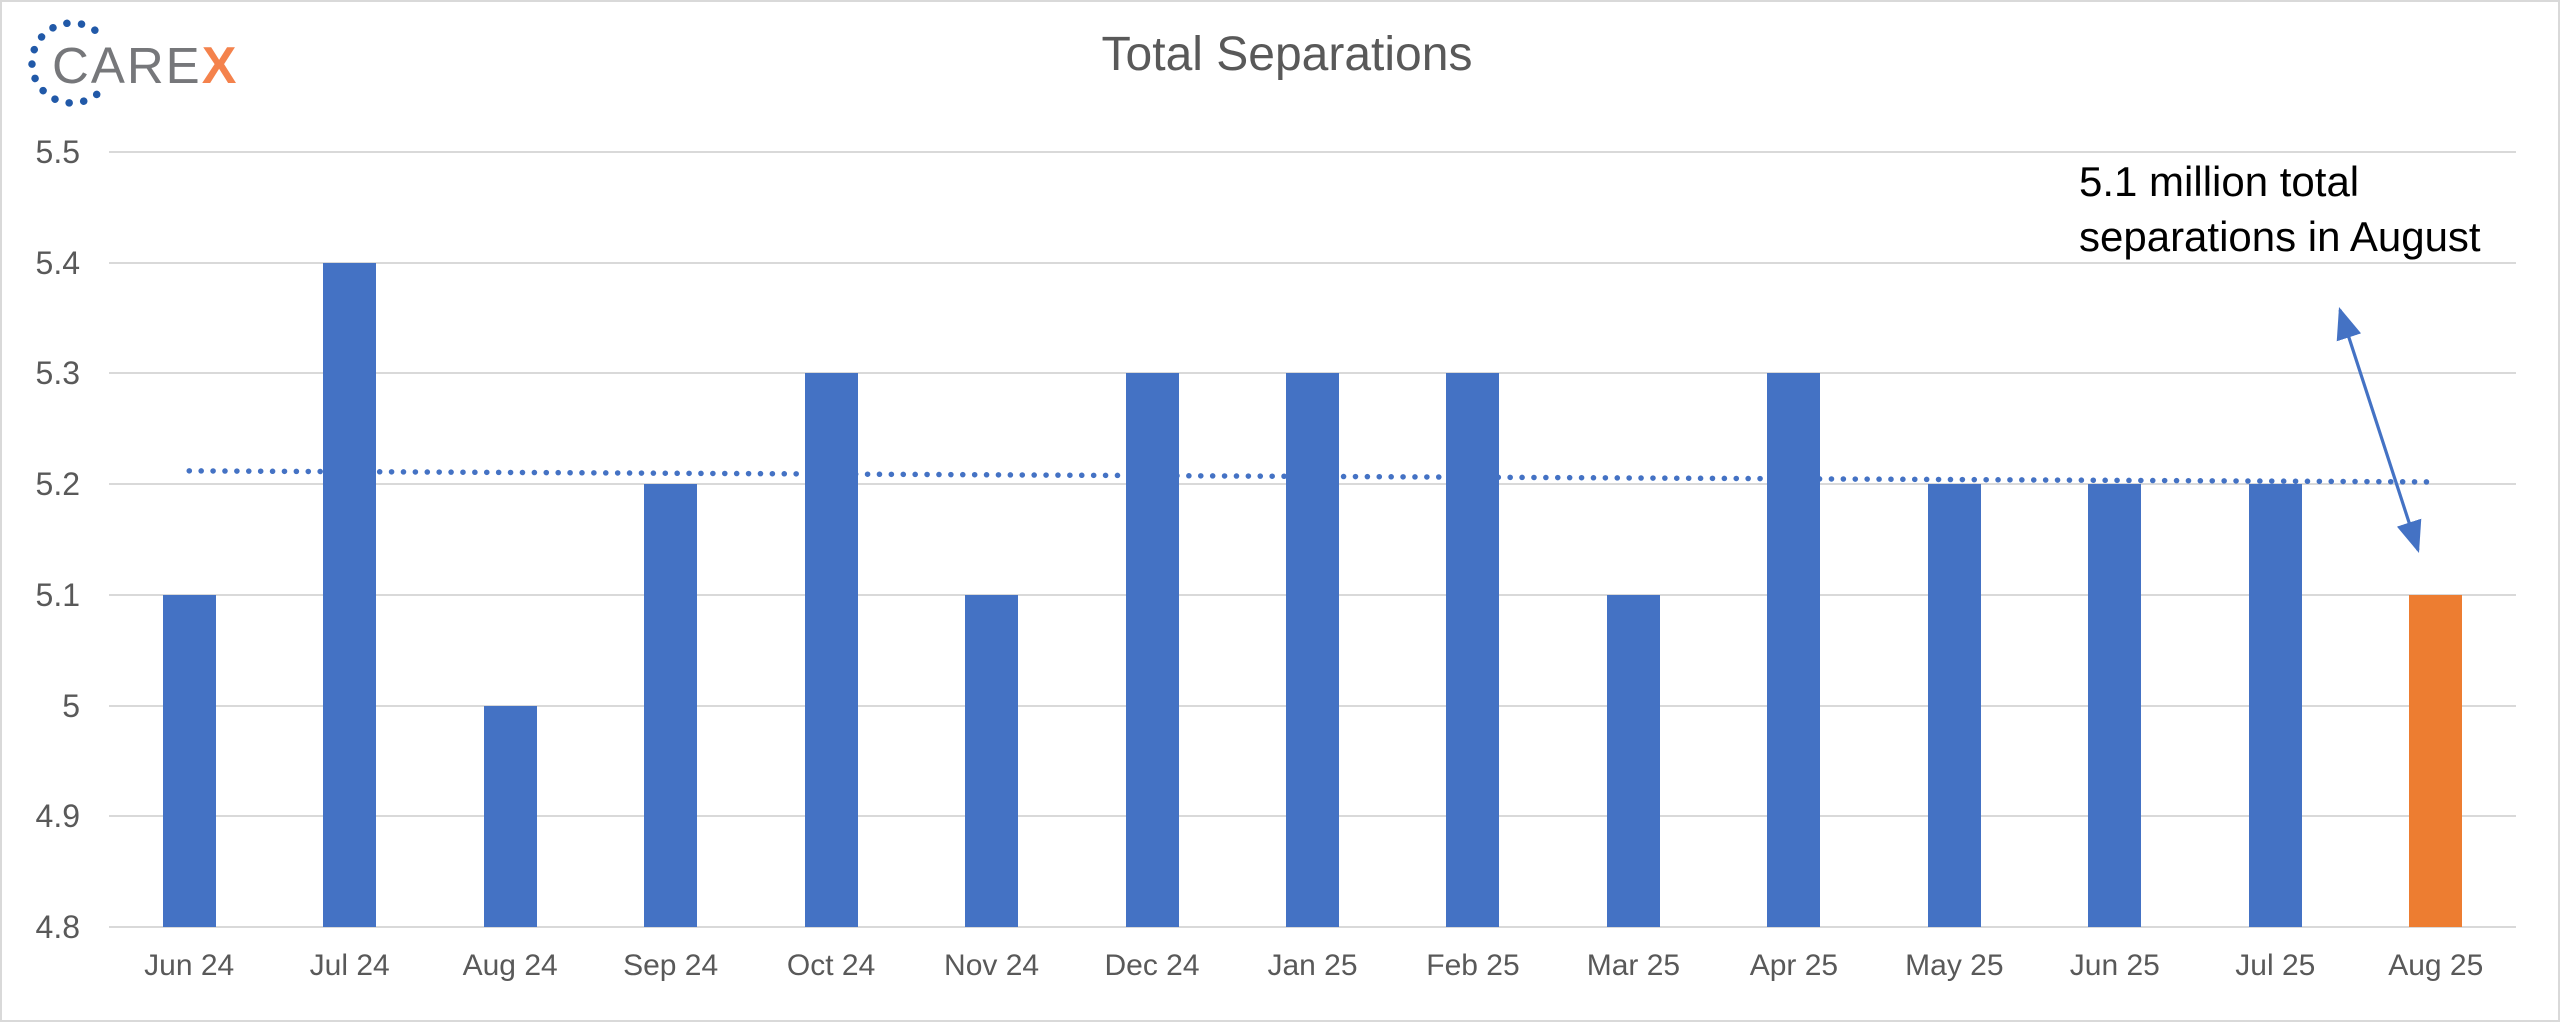 Image resolution: width=2560 pixels, height=1022 pixels. I want to click on x-tick-label: Jul 25, so click(2275, 965).